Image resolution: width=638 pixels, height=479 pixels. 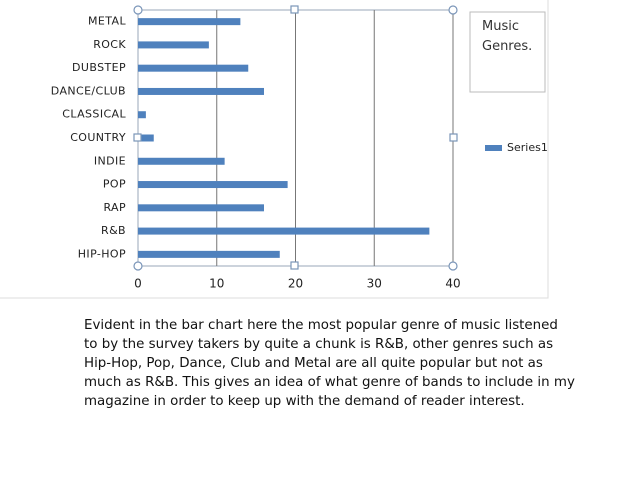 What do you see at coordinates (374, 284) in the screenshot?
I see `x-tick-label: 30` at bounding box center [374, 284].